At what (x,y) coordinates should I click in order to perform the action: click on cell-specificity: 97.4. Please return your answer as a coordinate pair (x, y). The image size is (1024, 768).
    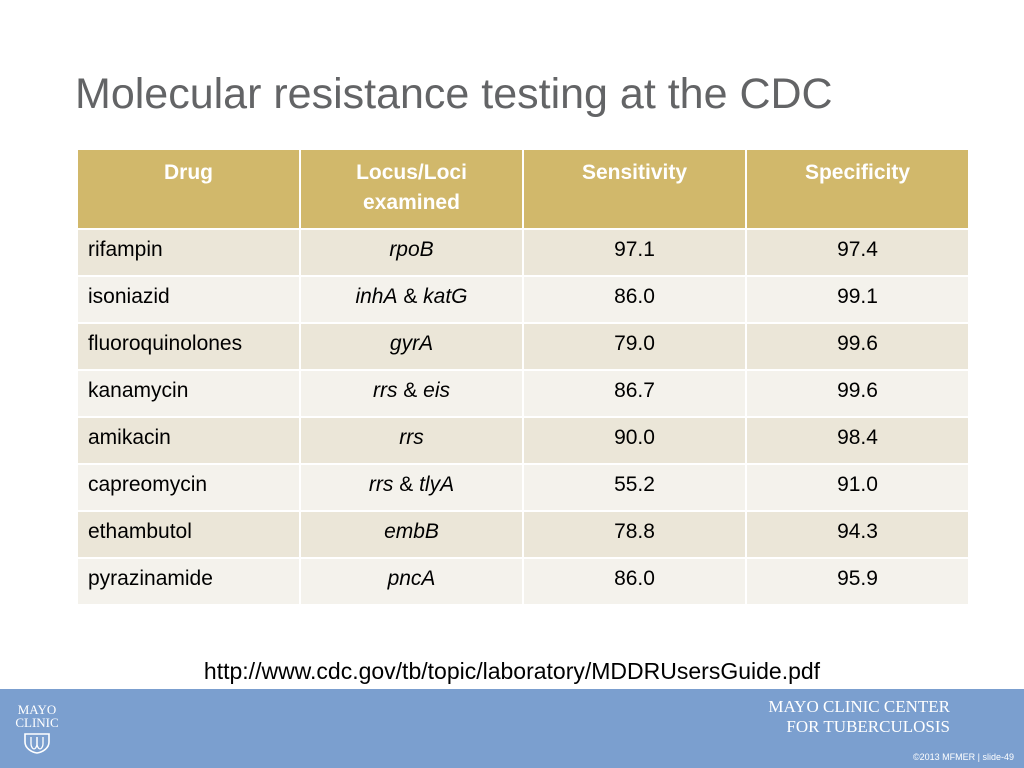
    Looking at the image, I should click on (857, 252).